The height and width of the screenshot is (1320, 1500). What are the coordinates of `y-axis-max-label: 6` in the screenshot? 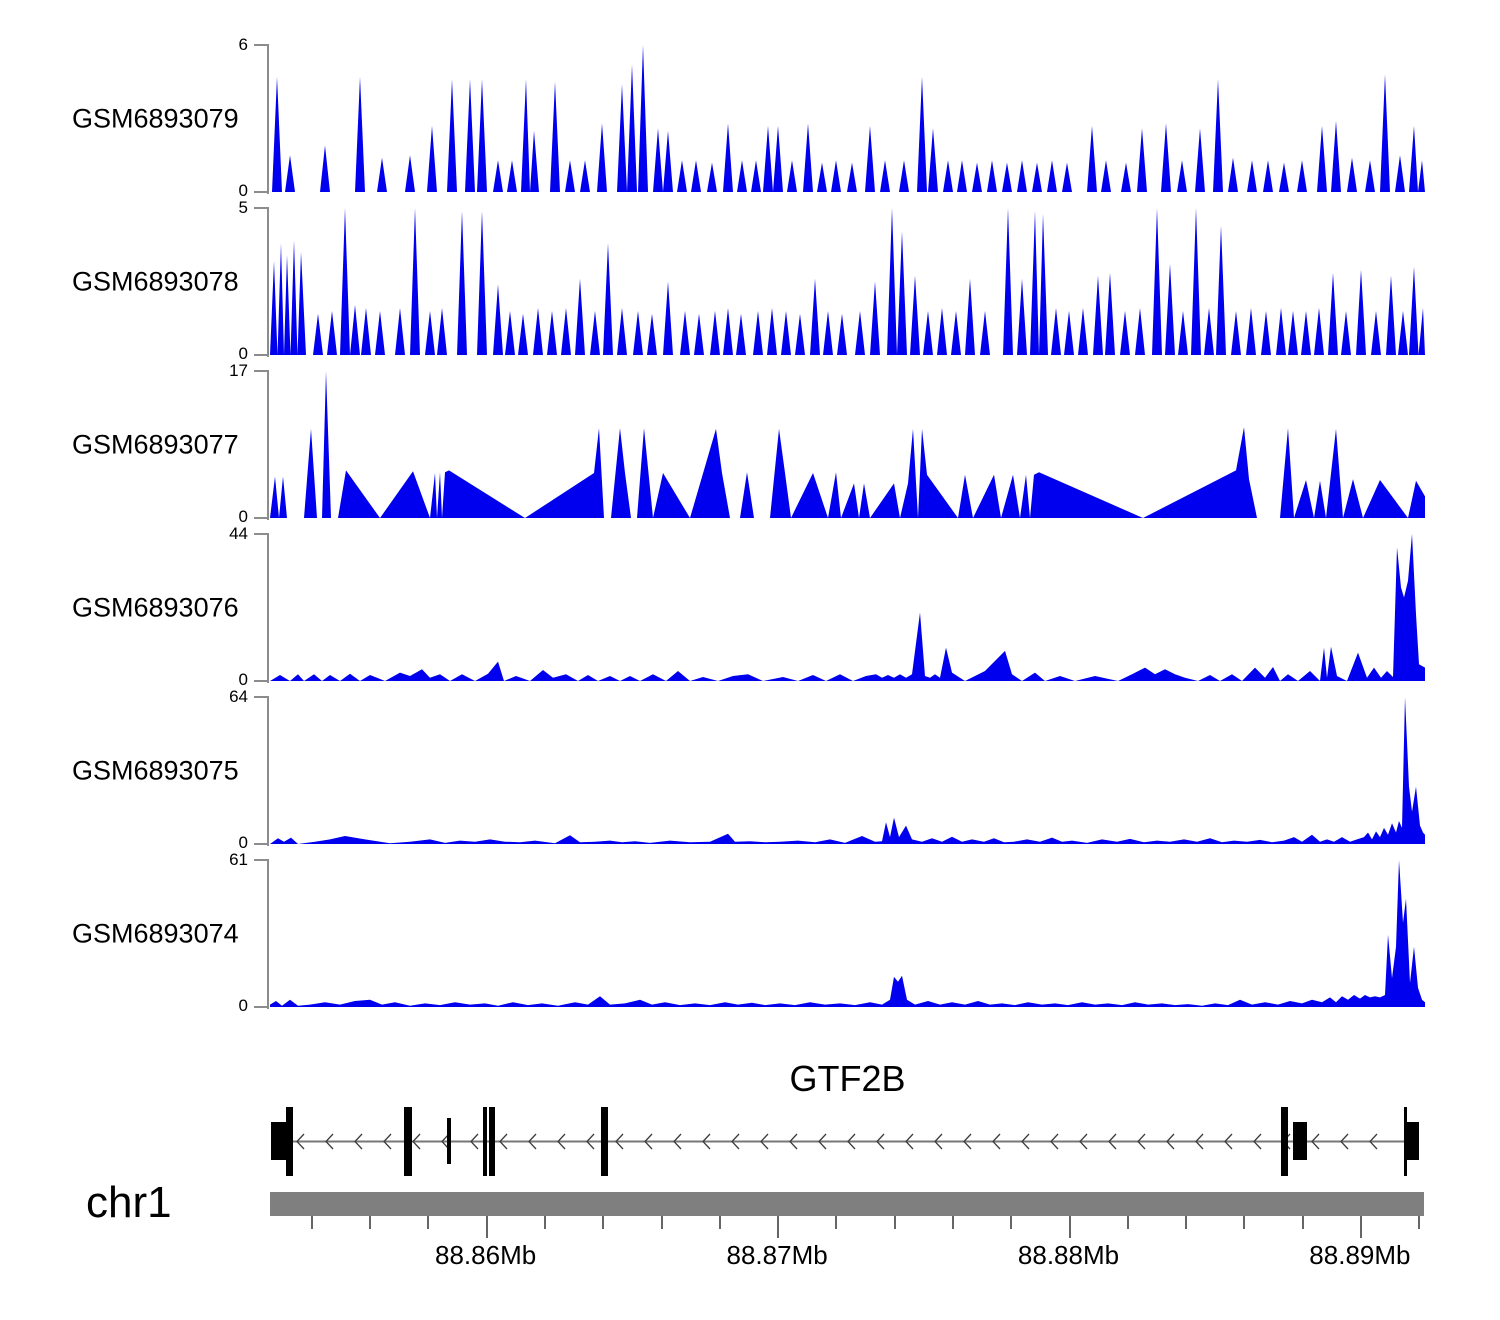 It's located at (243, 44).